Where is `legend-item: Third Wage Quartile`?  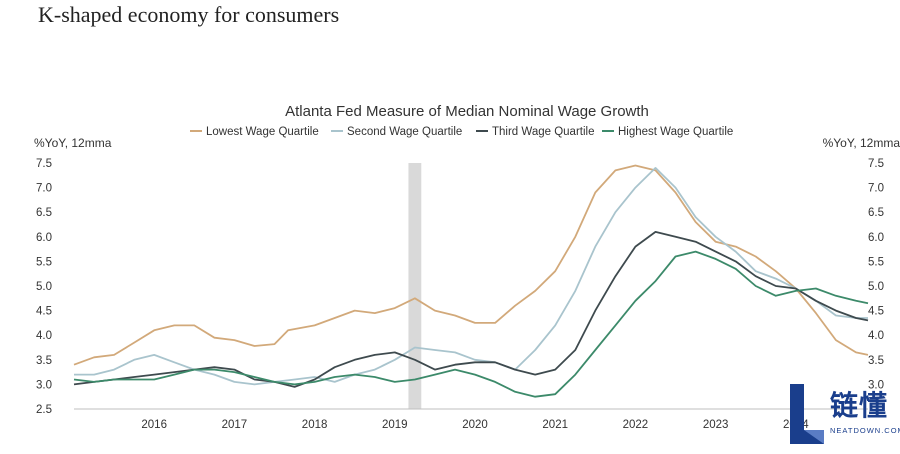
legend-item: Third Wage Quartile is located at coordinates (535, 132).